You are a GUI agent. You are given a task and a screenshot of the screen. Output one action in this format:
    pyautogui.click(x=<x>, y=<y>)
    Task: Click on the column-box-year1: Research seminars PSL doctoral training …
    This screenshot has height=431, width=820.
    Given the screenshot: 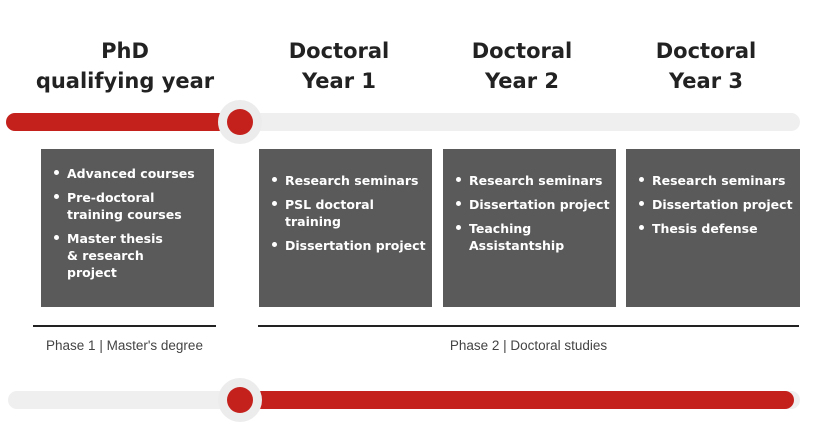 What is the action you would take?
    pyautogui.click(x=345, y=228)
    